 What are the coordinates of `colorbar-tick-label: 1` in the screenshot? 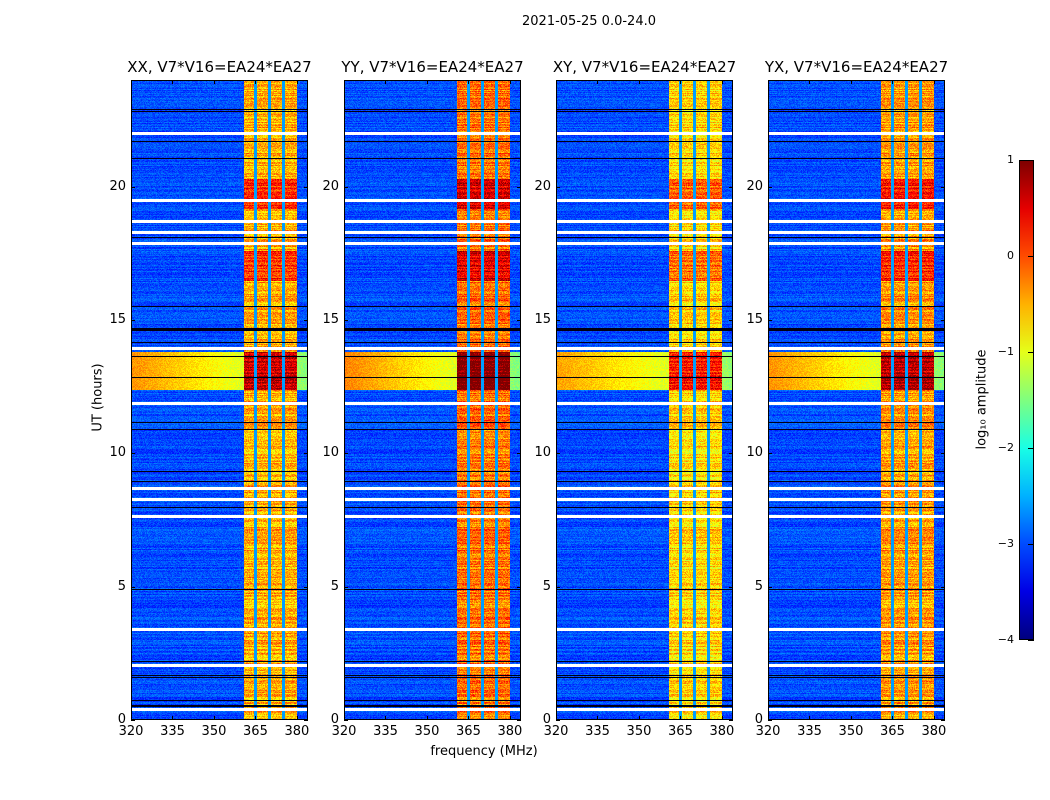 It's located at (1010, 159).